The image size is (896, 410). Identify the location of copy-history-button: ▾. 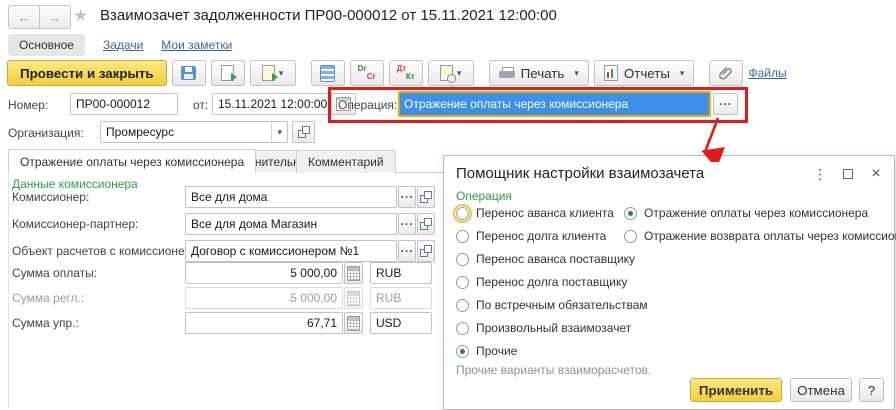
(450, 73).